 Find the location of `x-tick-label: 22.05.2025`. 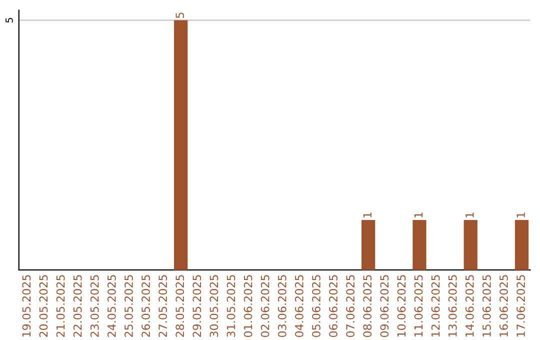

x-tick-label: 22.05.2025 is located at coordinates (77, 306).